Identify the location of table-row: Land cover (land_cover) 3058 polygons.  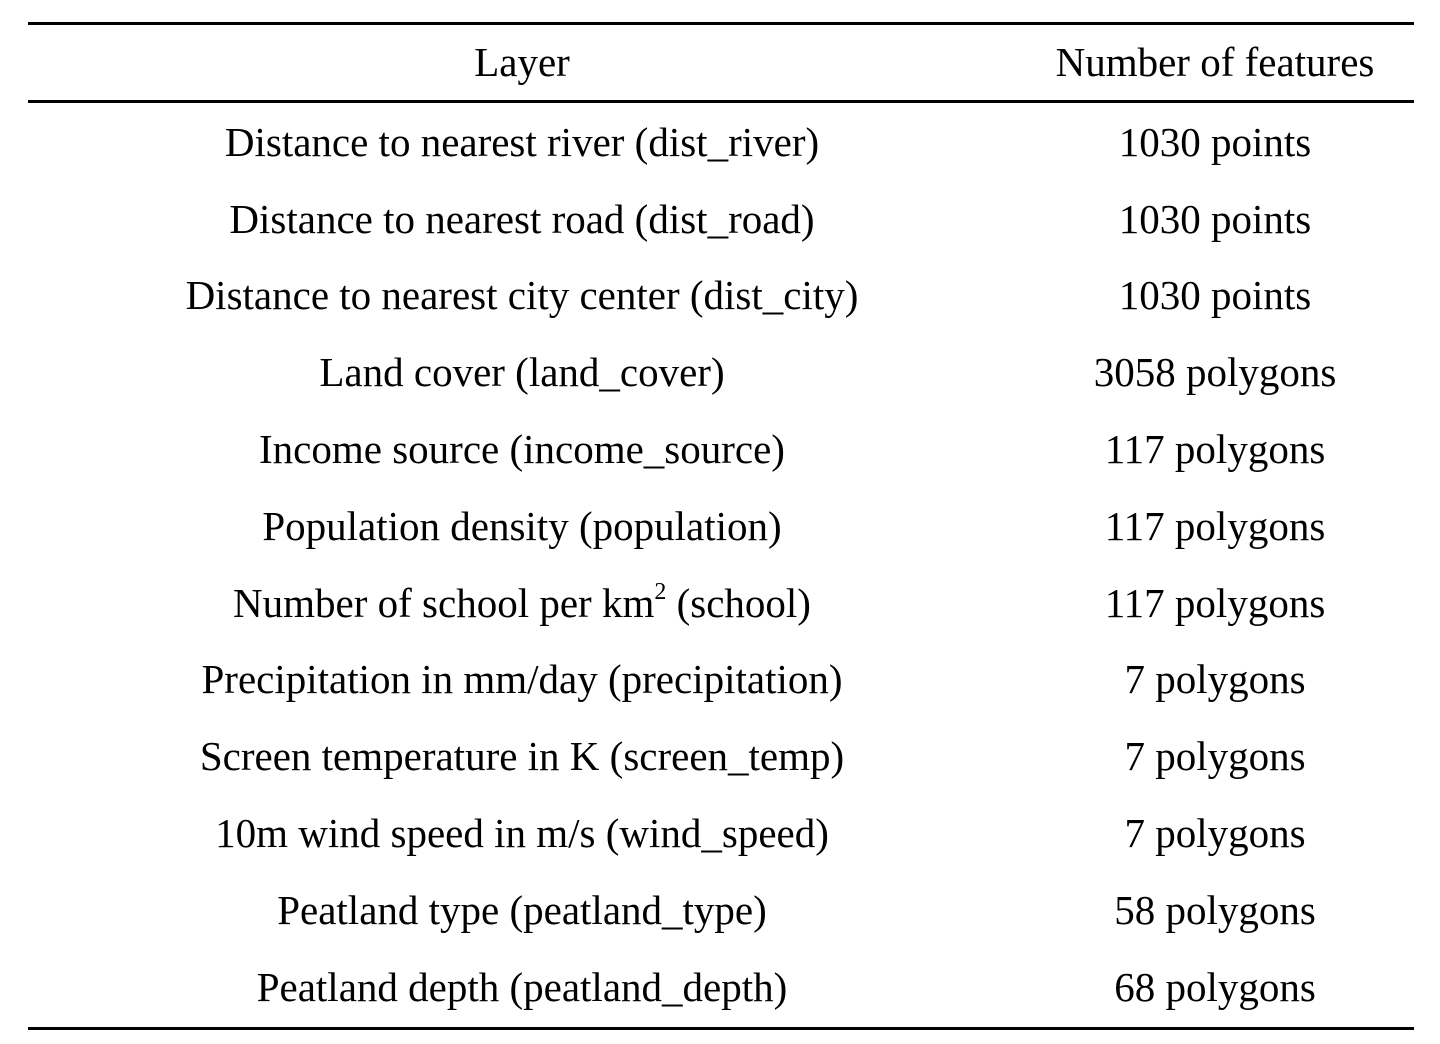
(721, 372).